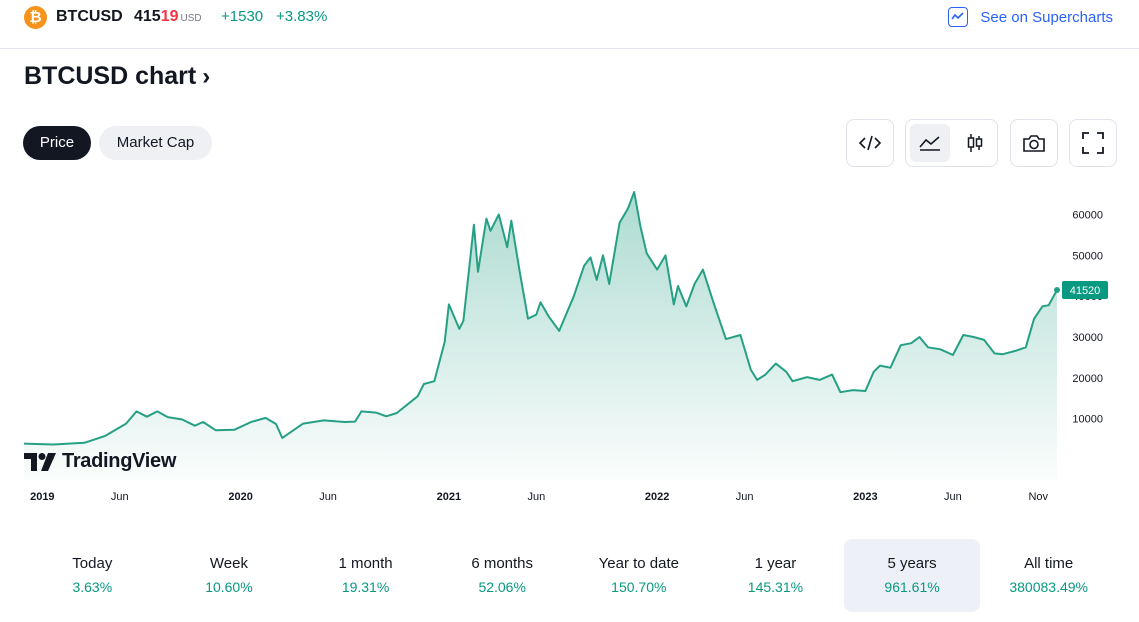 The image size is (1139, 622). I want to click on period-label: Week, so click(228, 563).